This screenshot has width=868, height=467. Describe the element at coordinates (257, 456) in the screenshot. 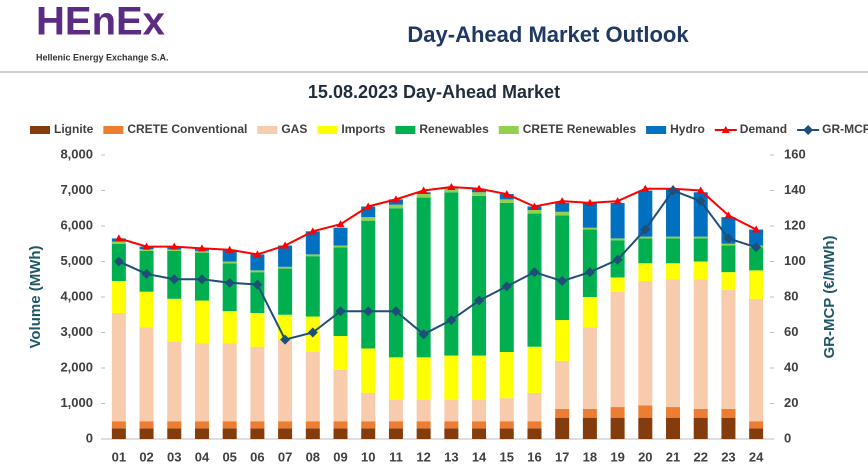

I see `x-tick-label: 06` at that location.